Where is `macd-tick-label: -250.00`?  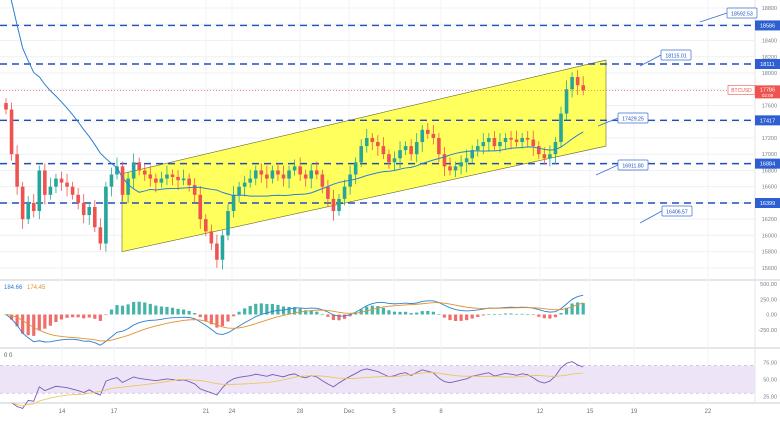
macd-tick-label: -250.00 is located at coordinates (767, 331).